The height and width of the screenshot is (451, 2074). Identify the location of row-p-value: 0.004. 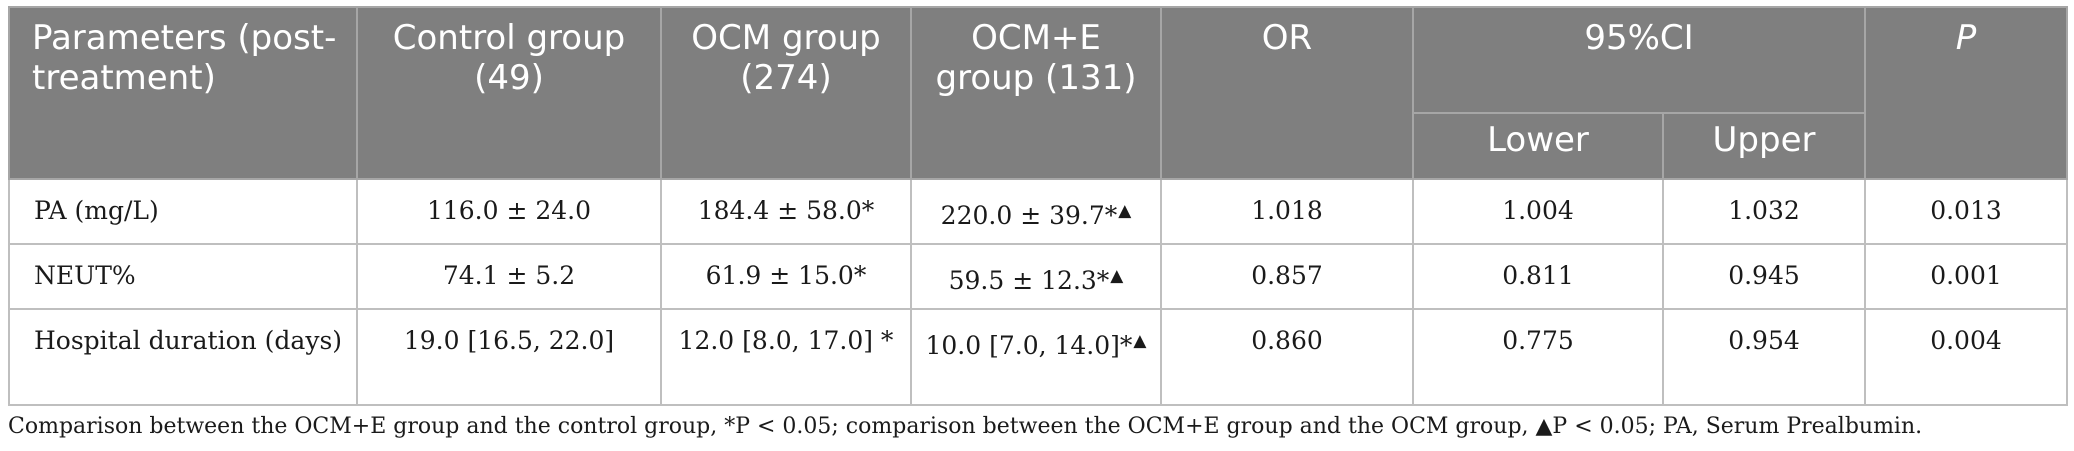
(1966, 357).